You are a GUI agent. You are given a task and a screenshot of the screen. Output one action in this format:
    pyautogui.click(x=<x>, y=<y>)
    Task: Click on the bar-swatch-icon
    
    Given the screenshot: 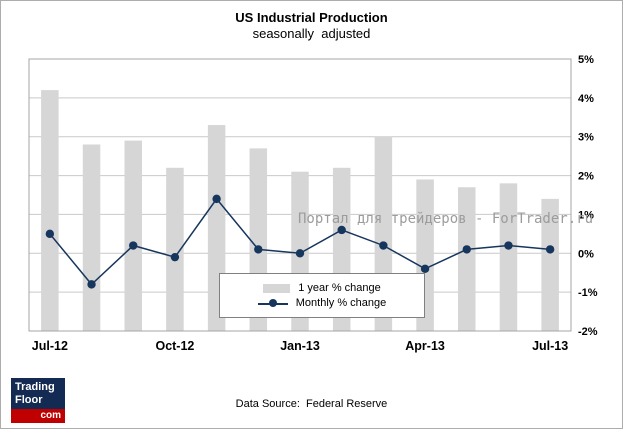 What is the action you would take?
    pyautogui.click(x=277, y=288)
    